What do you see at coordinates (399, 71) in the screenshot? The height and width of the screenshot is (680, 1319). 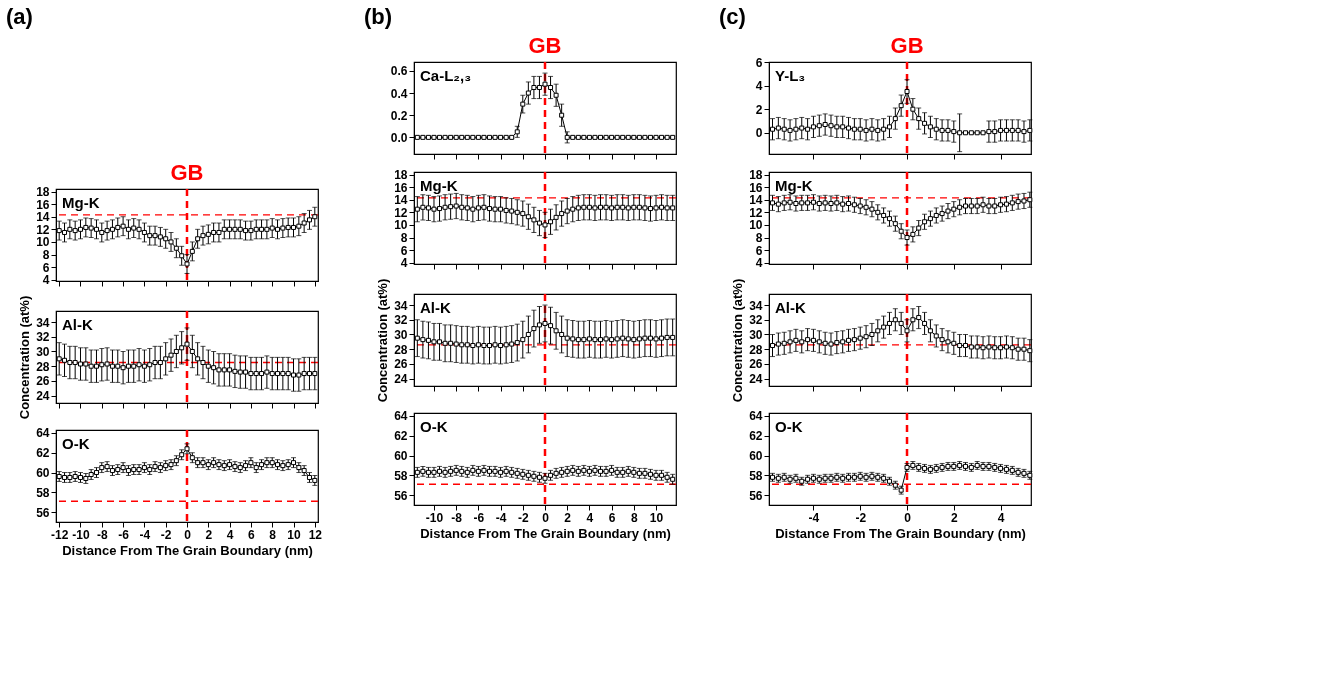 I see `y-tick-label: 0.6` at bounding box center [399, 71].